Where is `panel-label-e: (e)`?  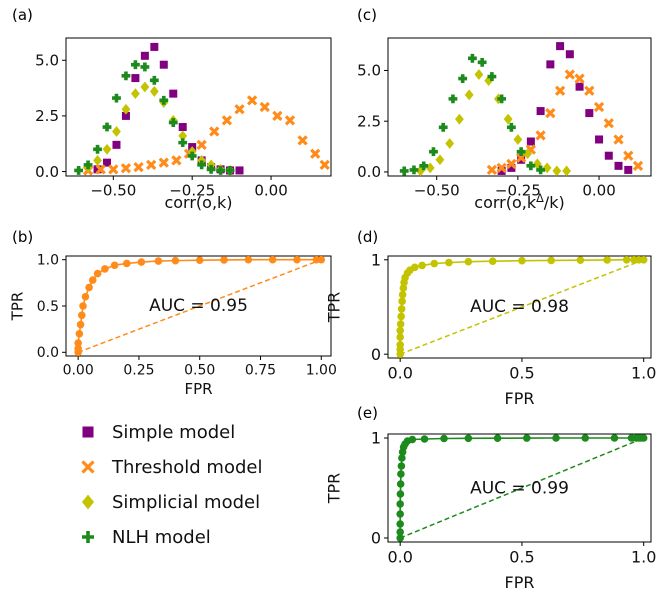 panel-label-e: (e) is located at coordinates (367, 413).